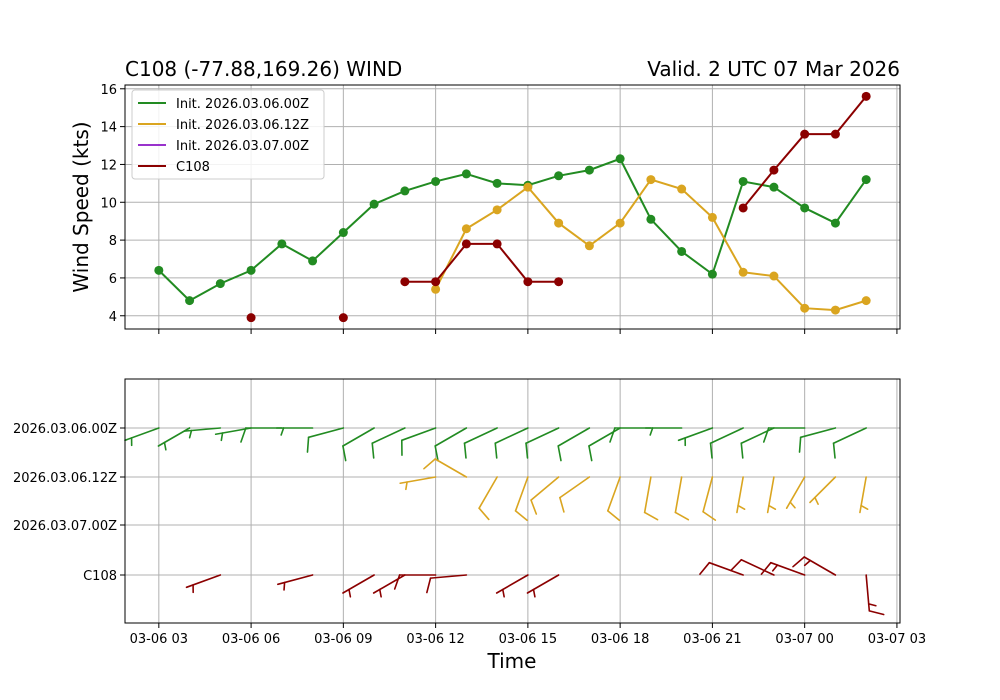 The height and width of the screenshot is (700, 1000). I want to click on y-tick-label: 10, so click(108, 203).